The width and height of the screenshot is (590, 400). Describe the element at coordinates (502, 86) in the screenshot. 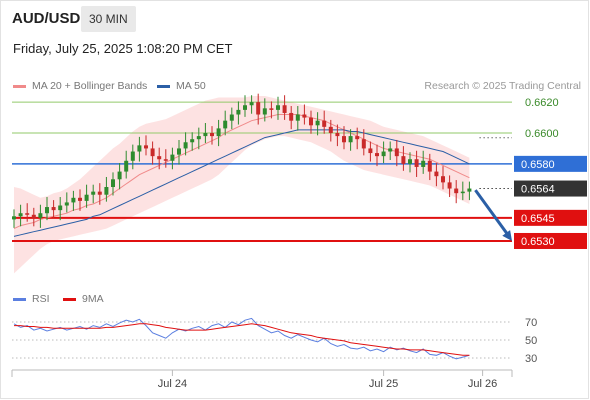

I see `credit-label: Research © 2025 Trading Central` at that location.